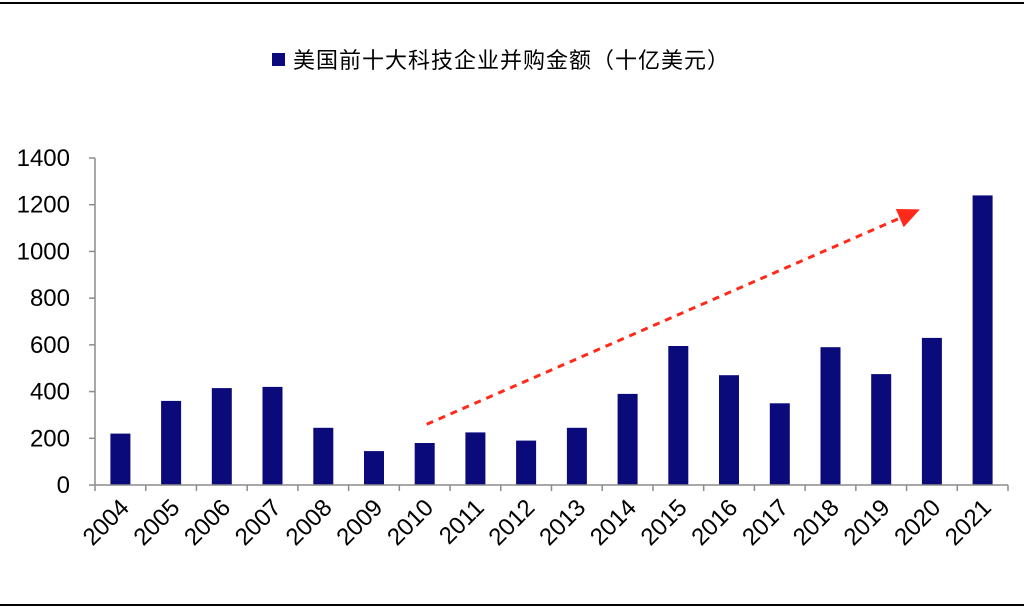  Describe the element at coordinates (475, 458) in the screenshot. I see `bar-2011` at that location.